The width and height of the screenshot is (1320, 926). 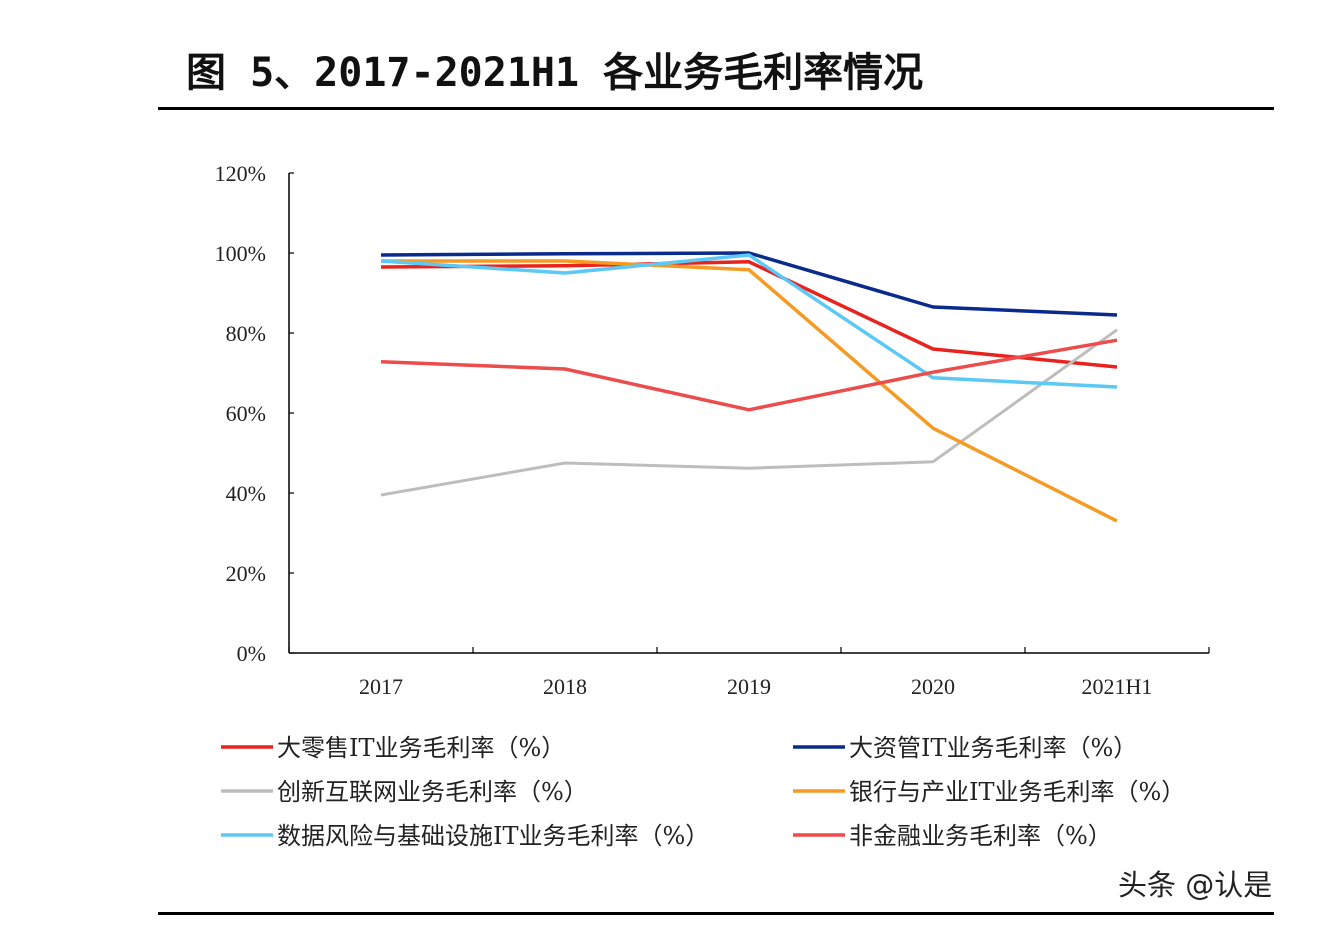 I want to click on x-tick-label: 2018, so click(x=565, y=686).